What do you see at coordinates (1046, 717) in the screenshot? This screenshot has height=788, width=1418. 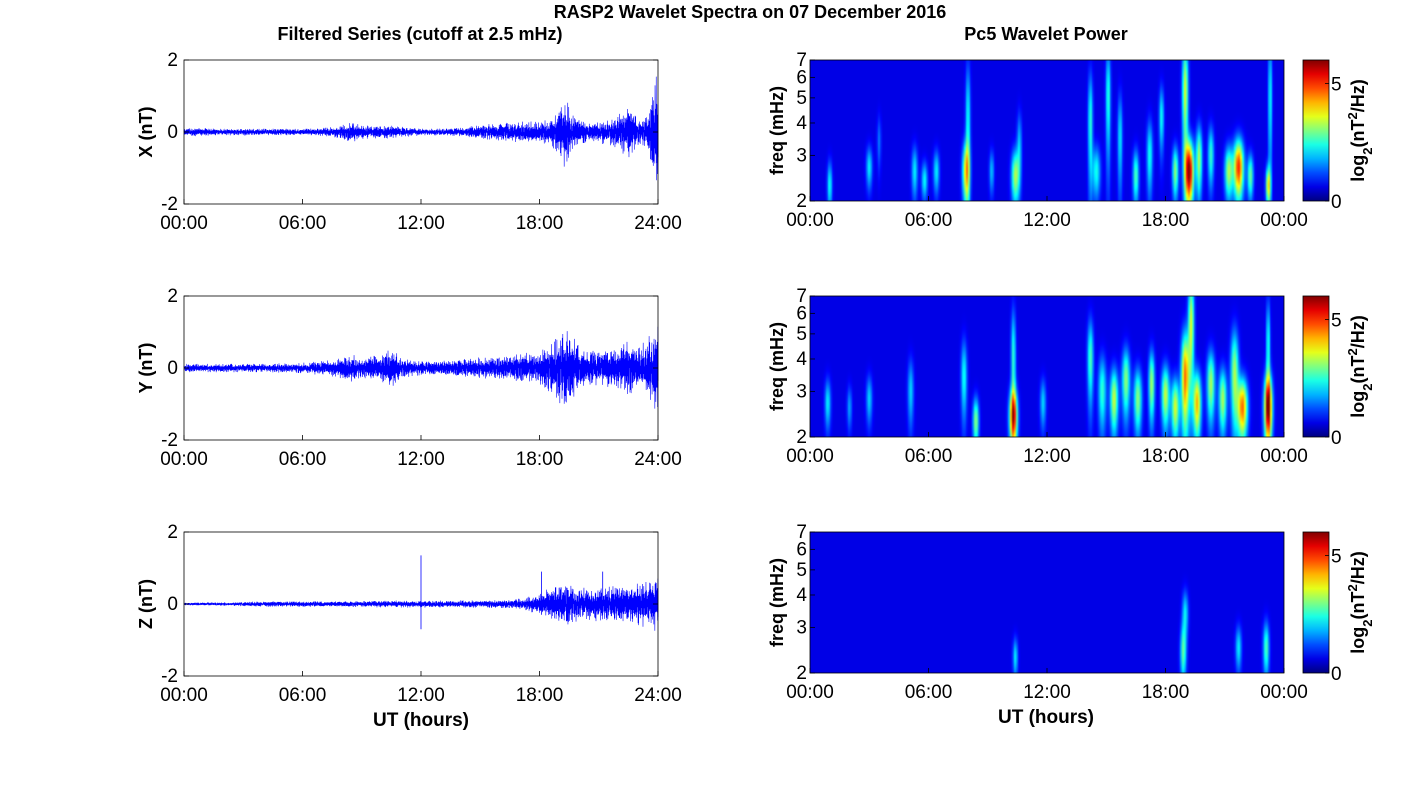 I see `power-x-label: UT (hours)` at bounding box center [1046, 717].